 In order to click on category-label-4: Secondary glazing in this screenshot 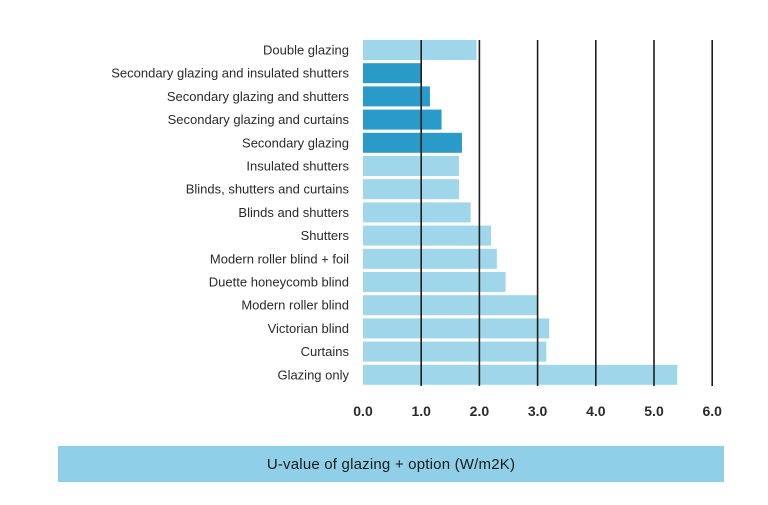, I will do `click(295, 142)`.